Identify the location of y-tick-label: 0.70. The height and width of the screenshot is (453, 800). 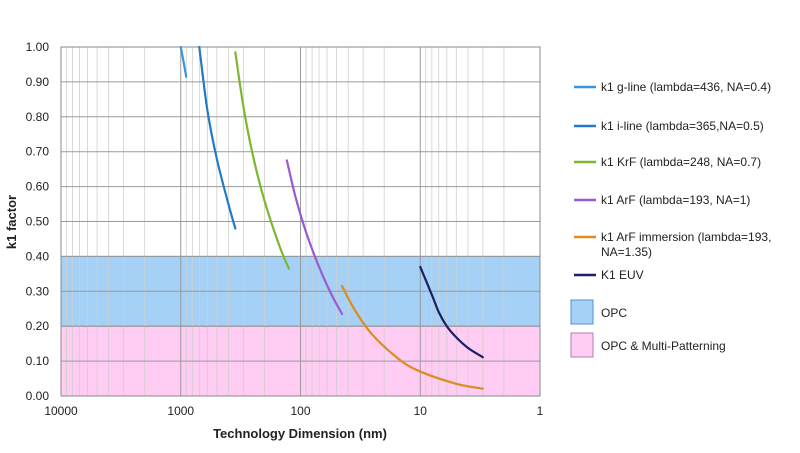
(38, 152).